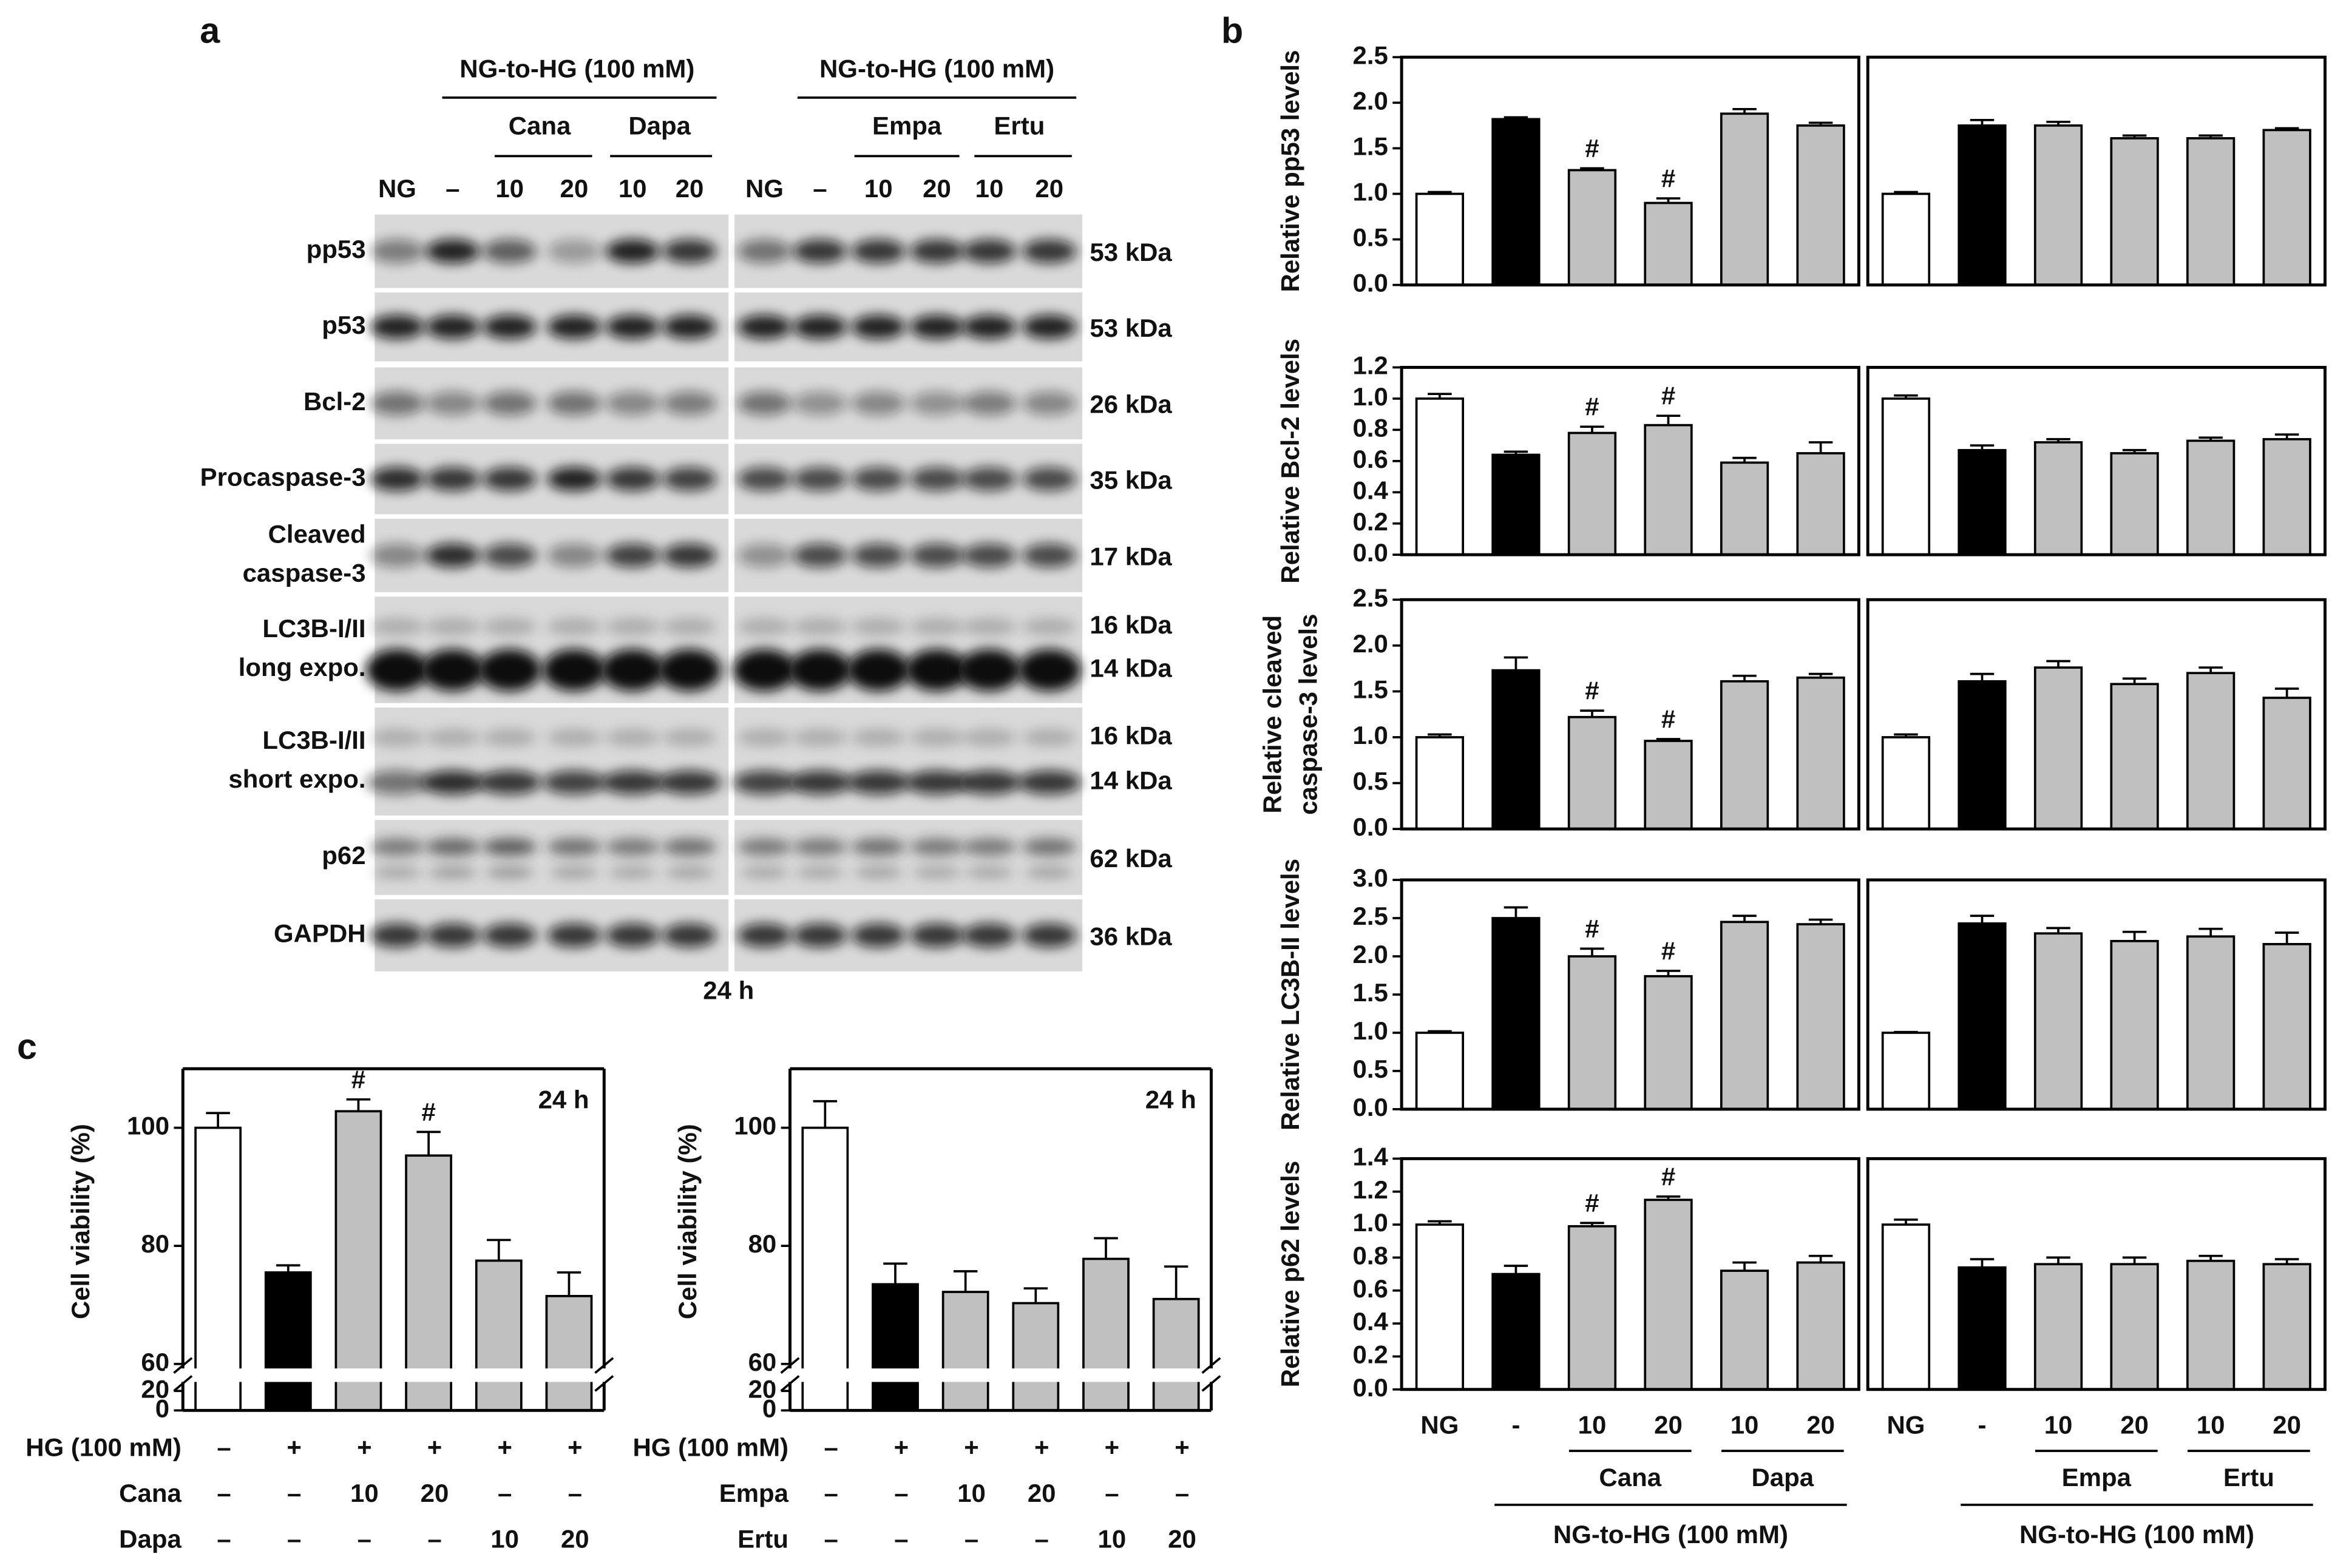 The image size is (2346, 1568). I want to click on size-label: 62 kDa, so click(1131, 858).